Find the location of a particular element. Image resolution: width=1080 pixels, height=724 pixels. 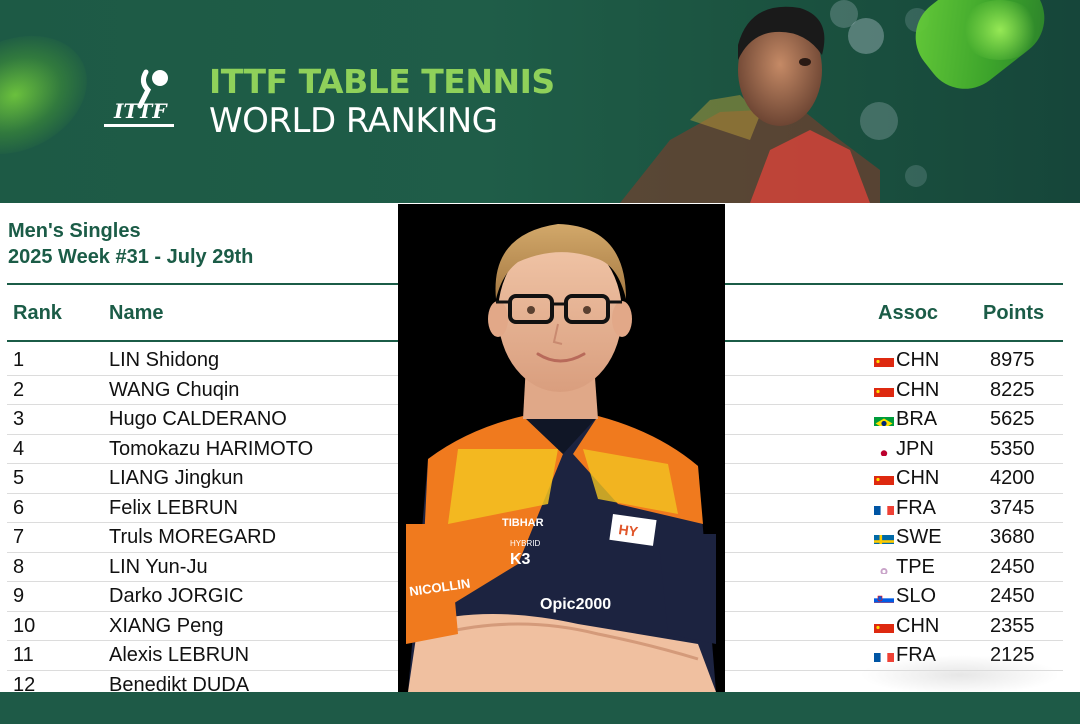

ranking-subtitle: Men's Singles 2025 Week #31 - July 29th is located at coordinates (130, 244).